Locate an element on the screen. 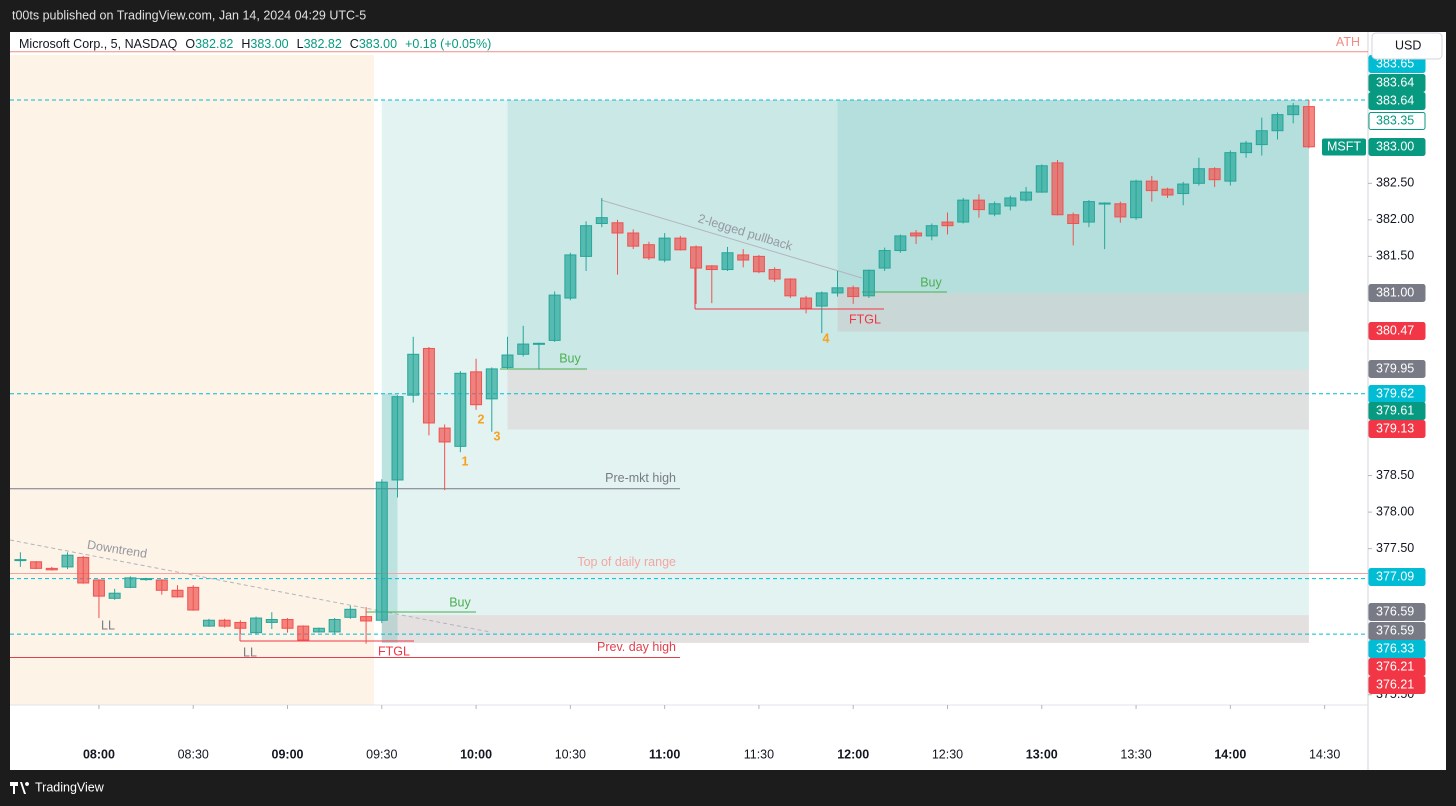 The height and width of the screenshot is (806, 1456). logo-icon is located at coordinates (20, 788).